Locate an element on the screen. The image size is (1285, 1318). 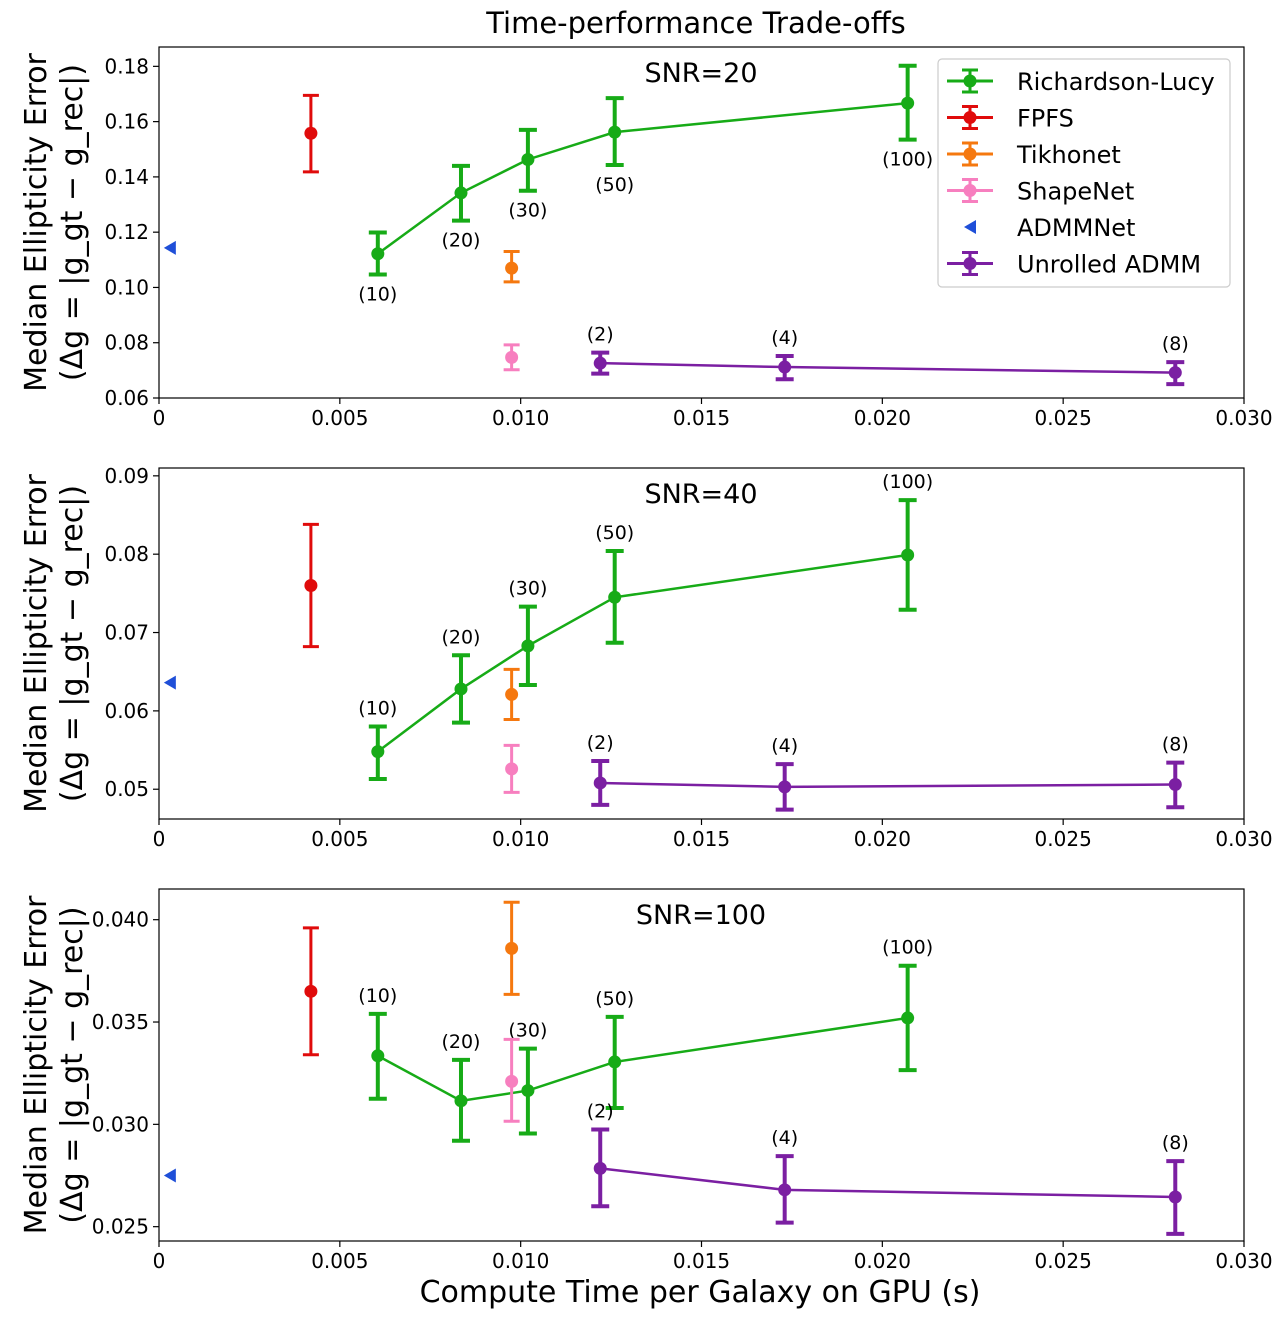
y-tick-label: 0.09 is located at coordinates (126, 476).